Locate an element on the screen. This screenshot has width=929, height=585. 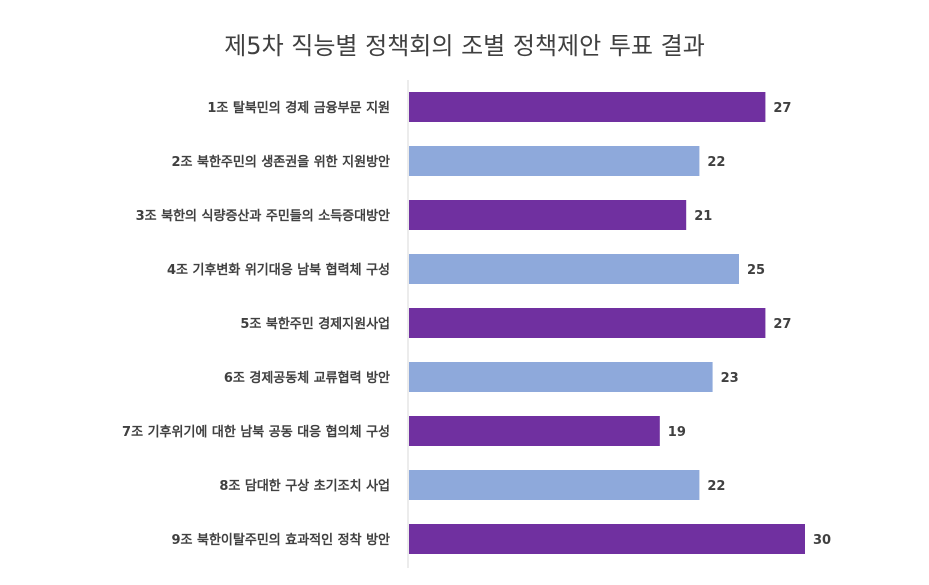
value-label-4: 25 is located at coordinates (756, 270).